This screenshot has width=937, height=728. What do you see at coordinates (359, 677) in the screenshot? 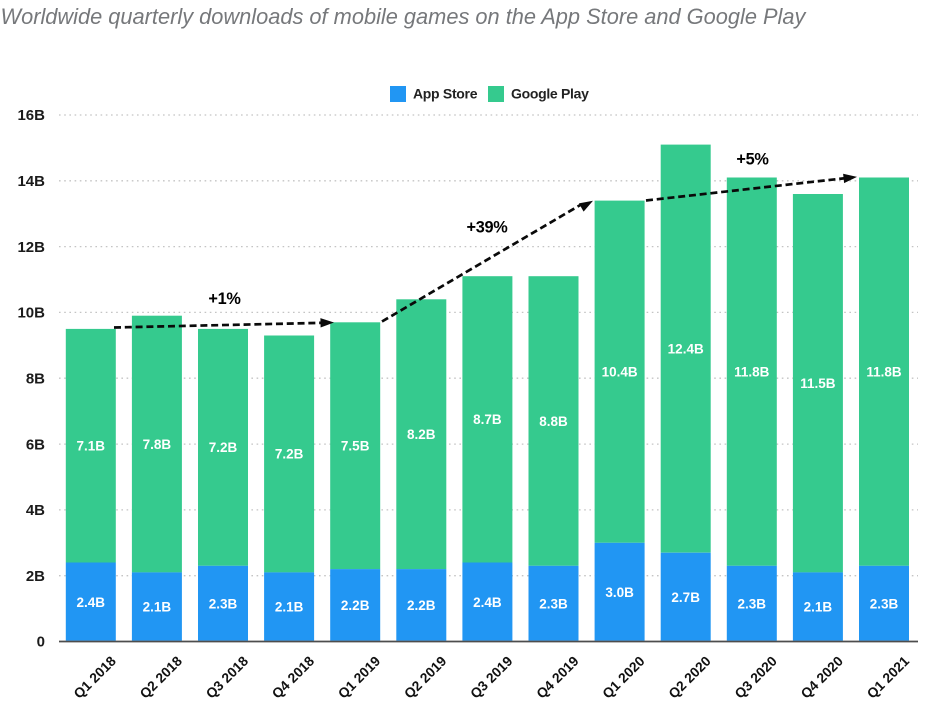
I see `svg-text: Q1 2019` at bounding box center [359, 677].